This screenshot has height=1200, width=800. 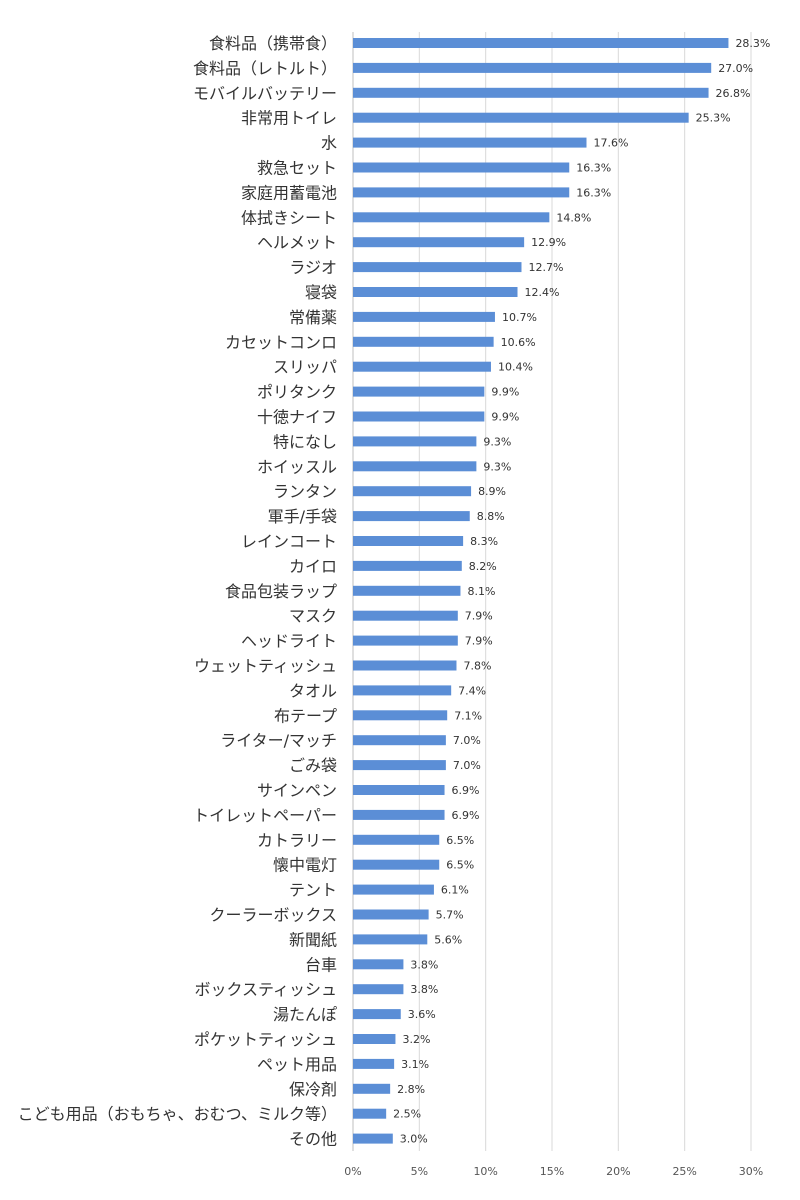 I want to click on value-label-19: 8.8%, so click(x=491, y=516).